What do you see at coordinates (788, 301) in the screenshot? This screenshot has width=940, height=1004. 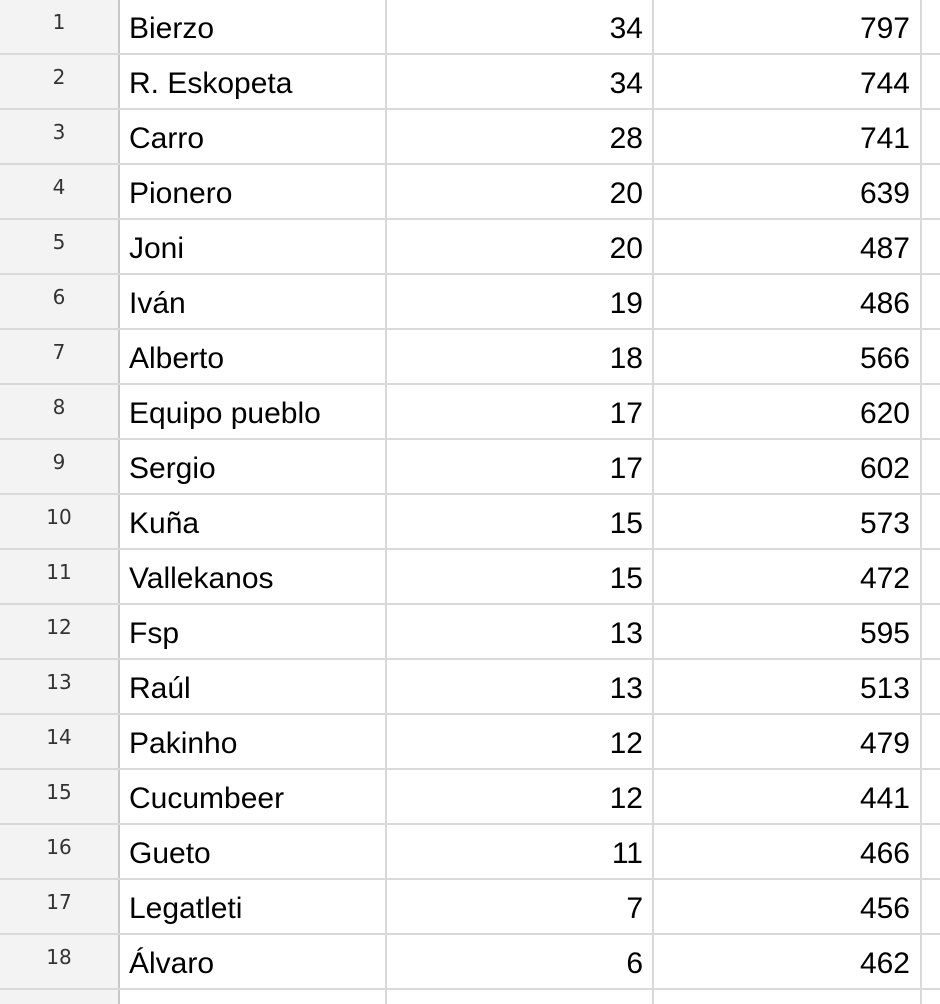 I see `cell-col-d: 486` at bounding box center [788, 301].